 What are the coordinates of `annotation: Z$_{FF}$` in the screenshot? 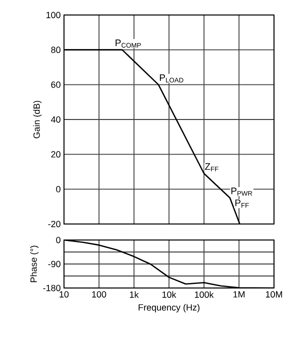 It's located at (211, 167).